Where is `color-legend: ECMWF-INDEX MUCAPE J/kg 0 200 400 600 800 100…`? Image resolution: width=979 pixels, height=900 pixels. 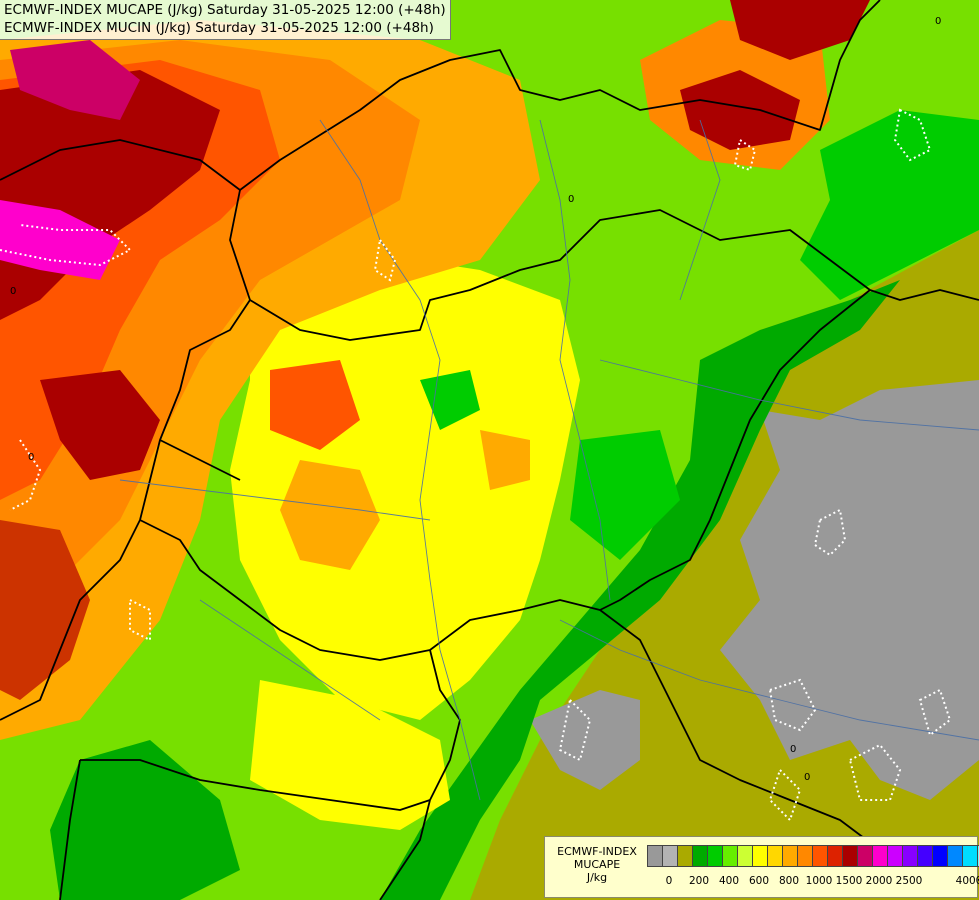 color-legend: ECMWF-INDEX MUCAPE J/kg 0 200 400 600 800 100… is located at coordinates (761, 867).